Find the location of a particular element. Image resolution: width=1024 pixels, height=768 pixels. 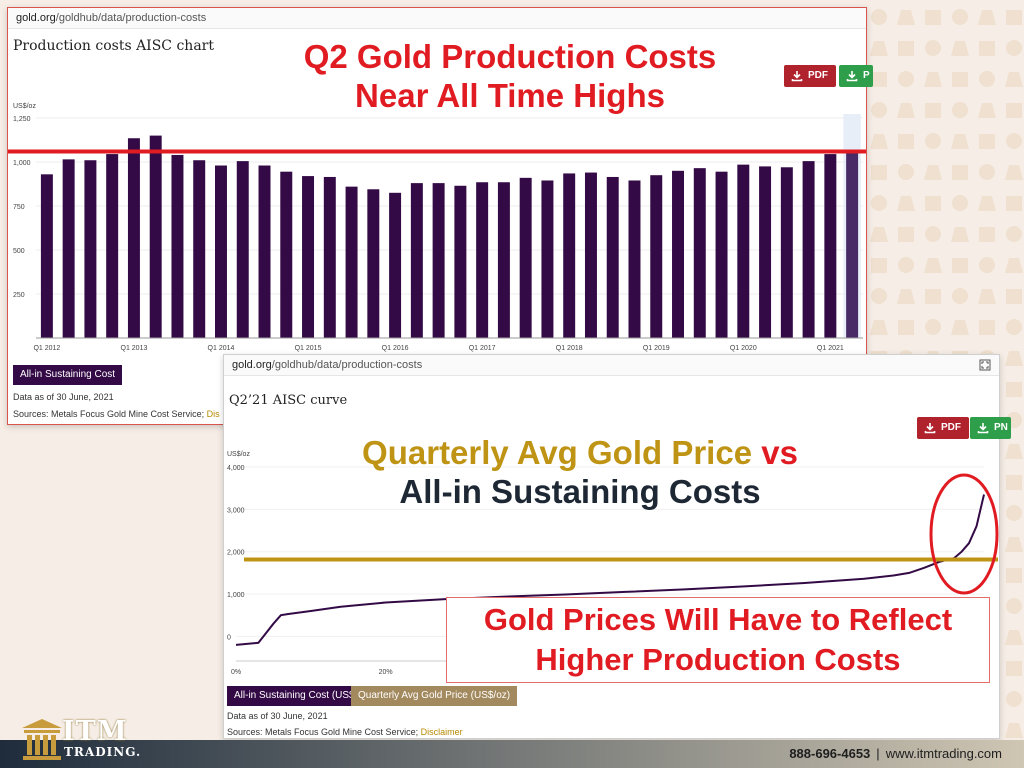

x-tick-label: Q1 2020 is located at coordinates (743, 348).